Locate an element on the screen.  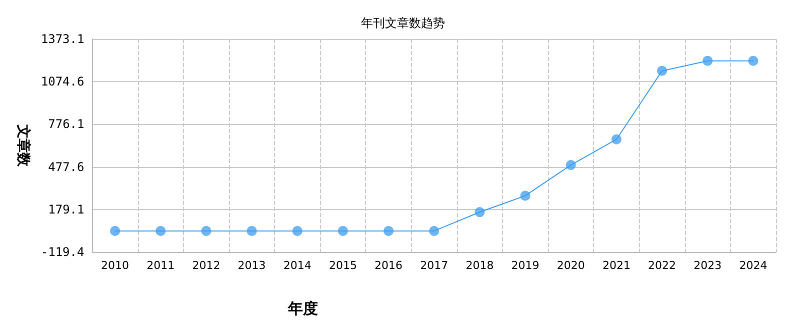
x-tick-label: 2021 is located at coordinates (616, 265).